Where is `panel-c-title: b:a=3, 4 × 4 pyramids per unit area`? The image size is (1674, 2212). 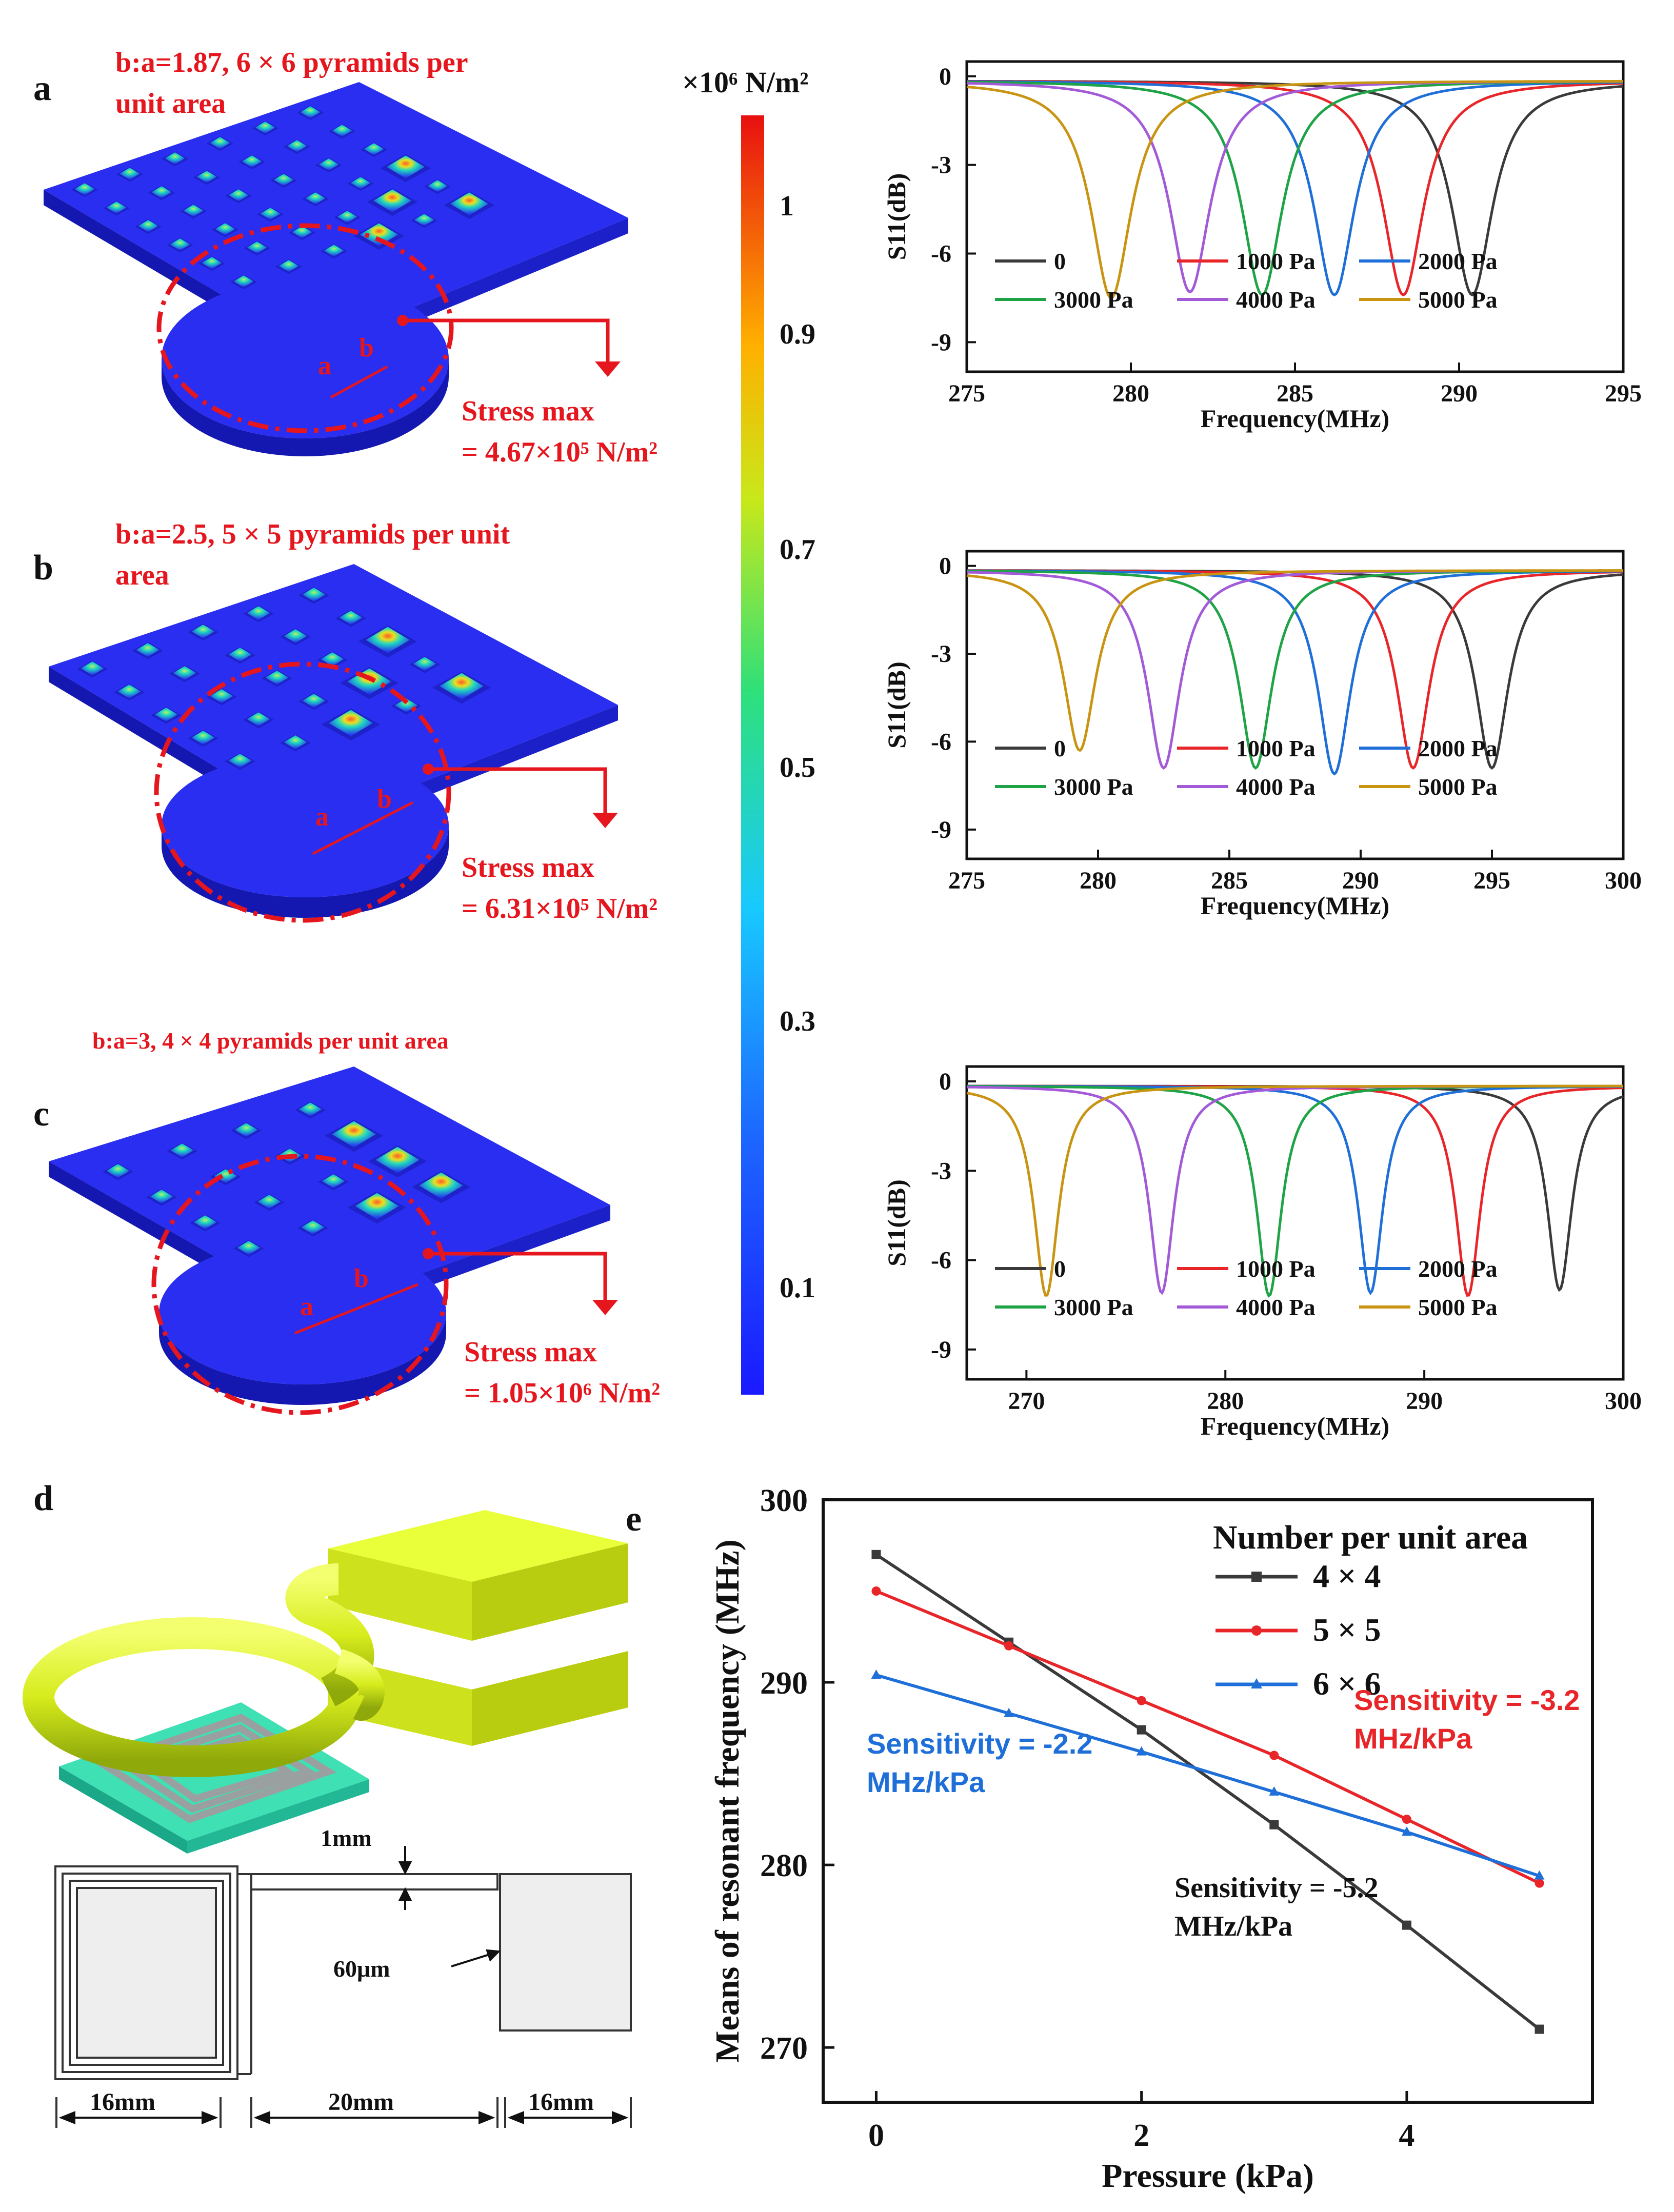 panel-c-title: b:a=3, 4 × 4 pyramids per unit area is located at coordinates (270, 1041).